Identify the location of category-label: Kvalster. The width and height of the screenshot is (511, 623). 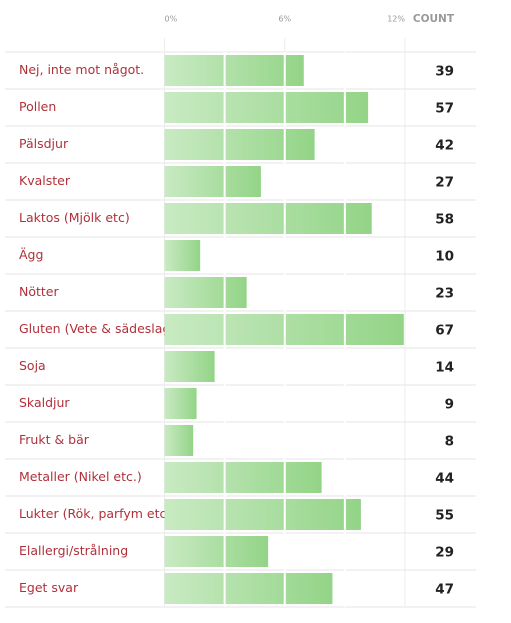
(45, 180).